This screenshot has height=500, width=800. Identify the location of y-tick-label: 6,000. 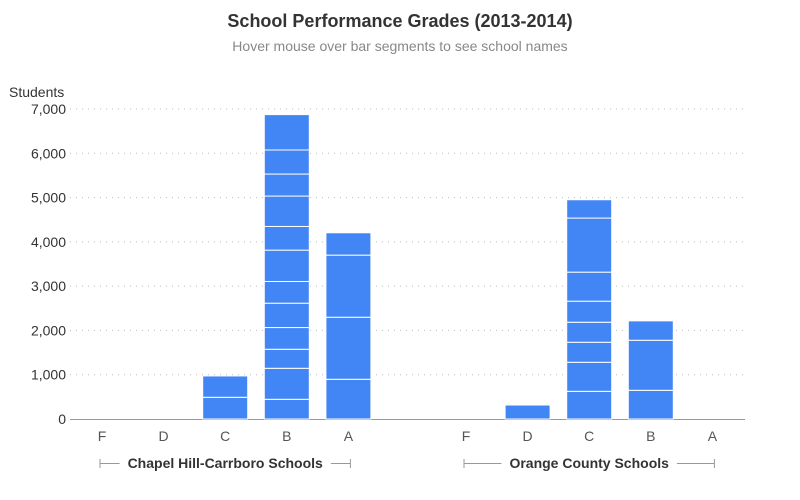
(48, 153).